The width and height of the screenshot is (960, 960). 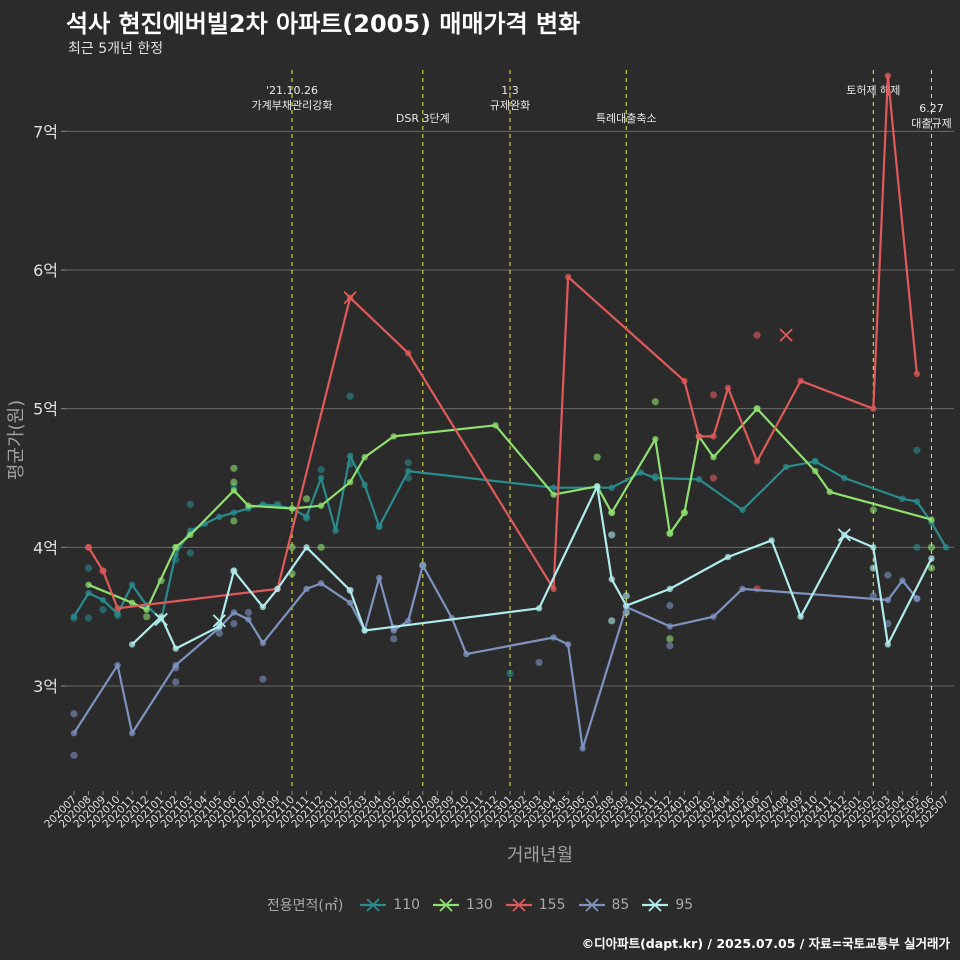 What do you see at coordinates (116, 49) in the screenshot?
I see `chart-subtitle: 최근 5개년 한정` at bounding box center [116, 49].